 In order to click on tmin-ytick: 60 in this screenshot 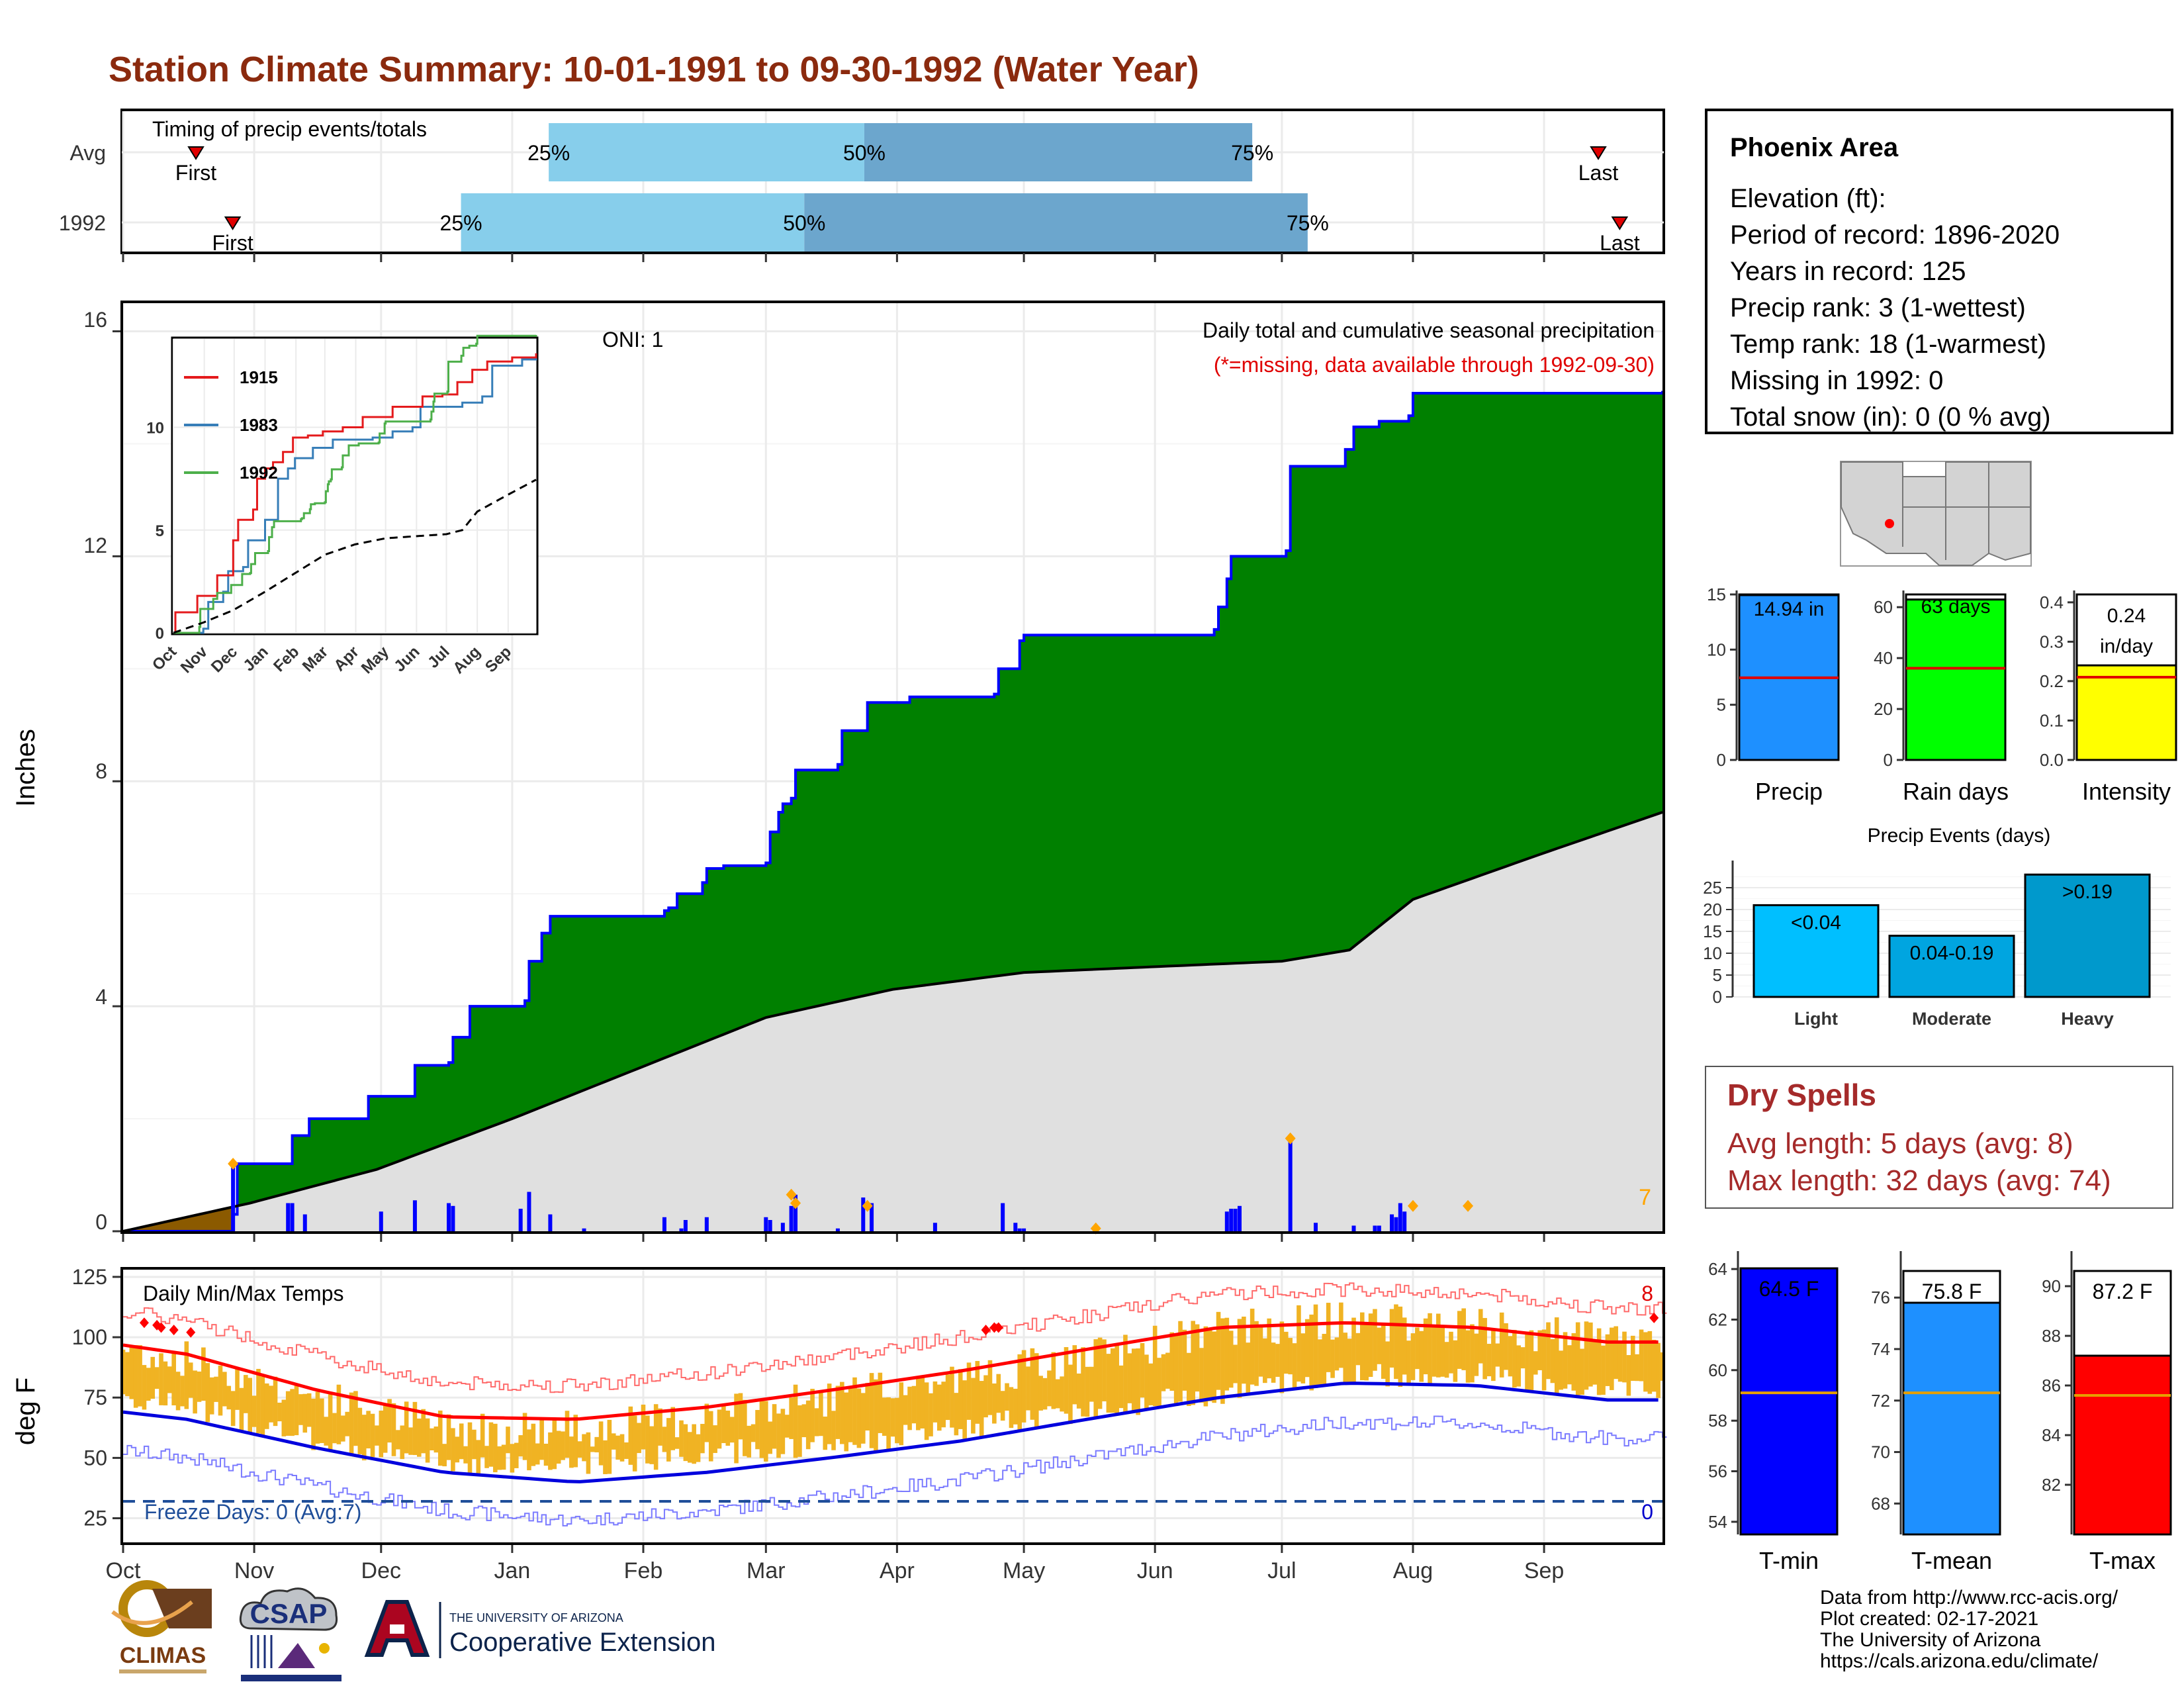, I will do `click(1718, 1370)`.